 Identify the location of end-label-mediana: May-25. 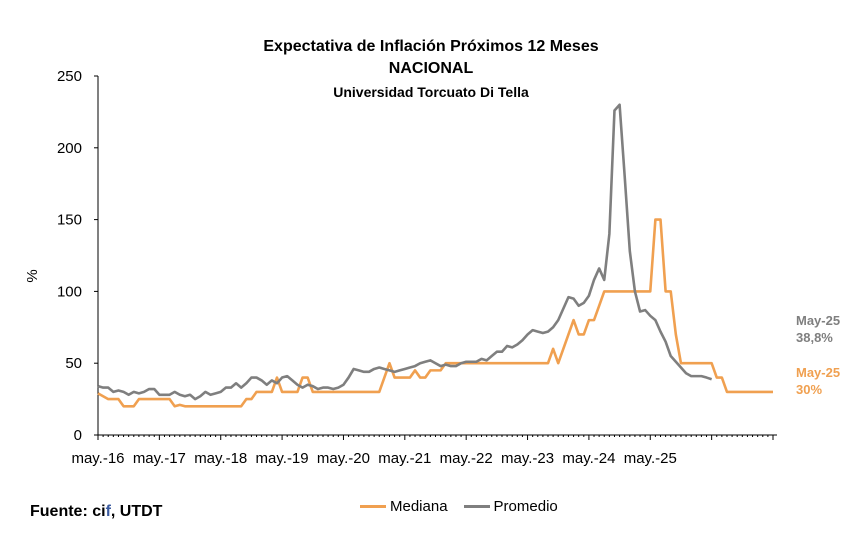
(818, 372).